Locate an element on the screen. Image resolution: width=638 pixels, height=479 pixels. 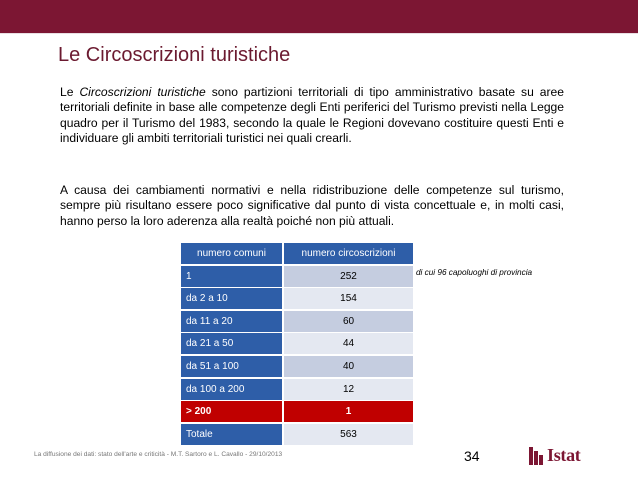
table-row-total: Totale 563 is located at coordinates (297, 434).